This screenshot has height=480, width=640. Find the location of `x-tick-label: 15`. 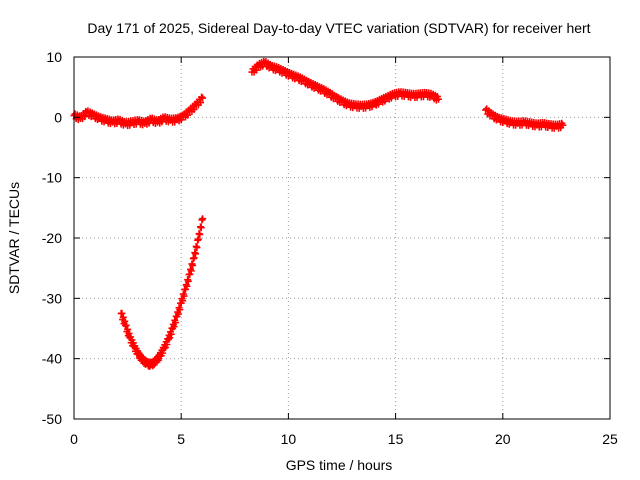

x-tick-label: 15 is located at coordinates (396, 439).